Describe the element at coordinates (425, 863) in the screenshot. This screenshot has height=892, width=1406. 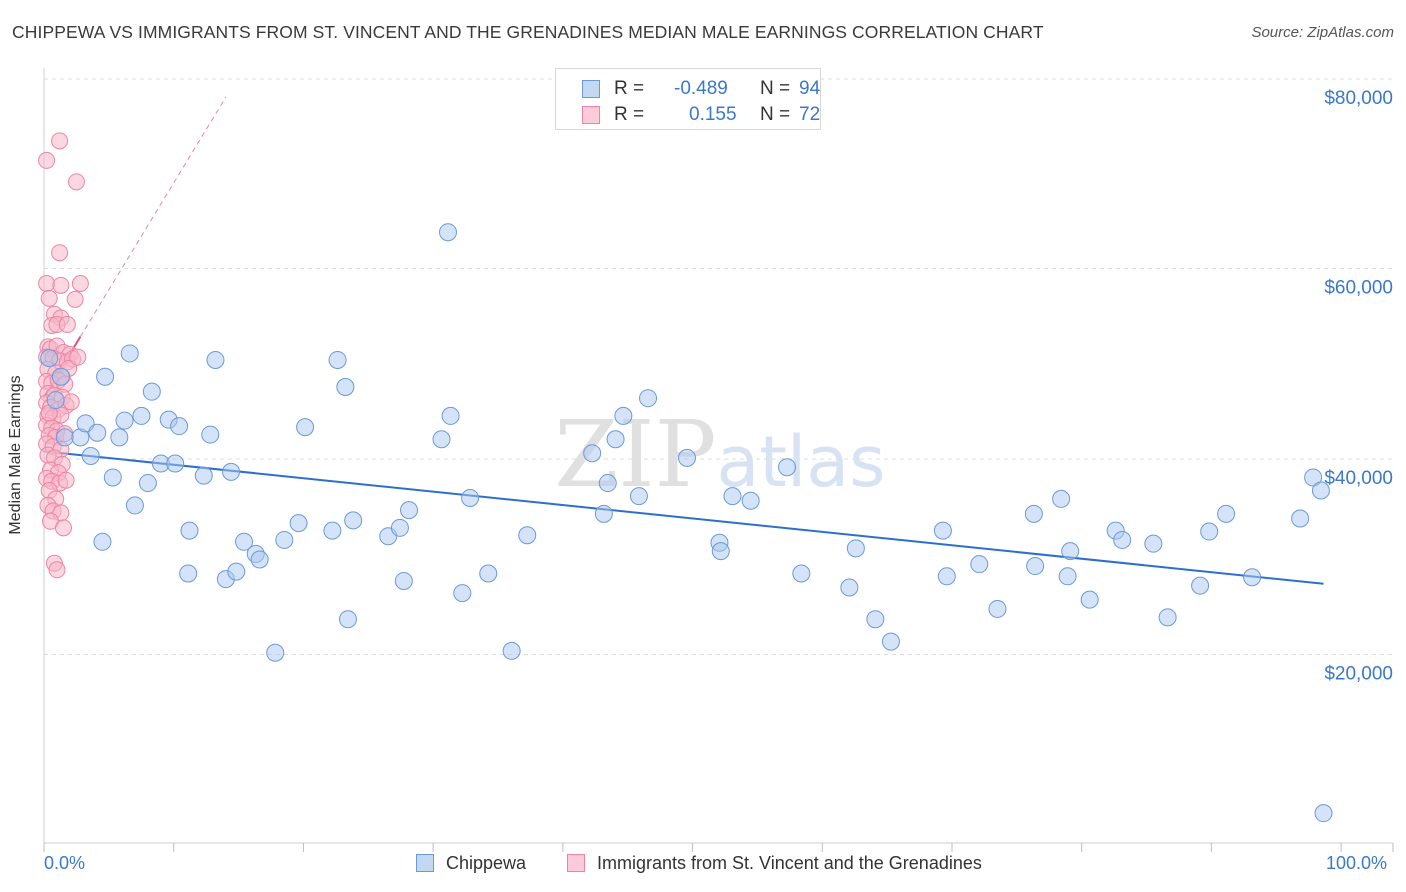
I see `chippewa-legend-swatch` at that location.